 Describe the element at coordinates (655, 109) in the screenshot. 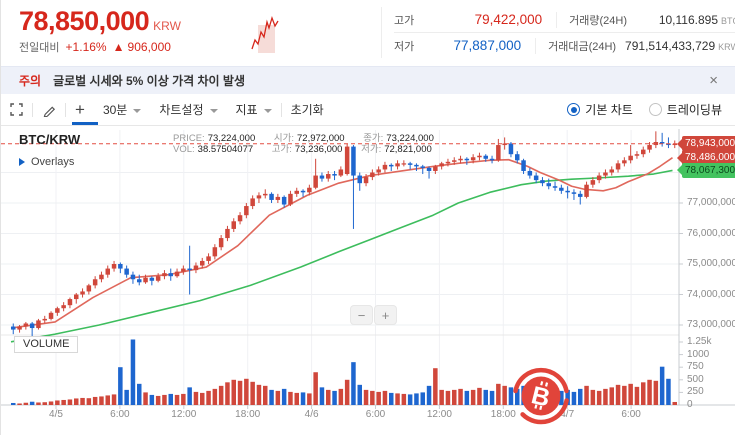

I see `radio-unselected-icon` at that location.